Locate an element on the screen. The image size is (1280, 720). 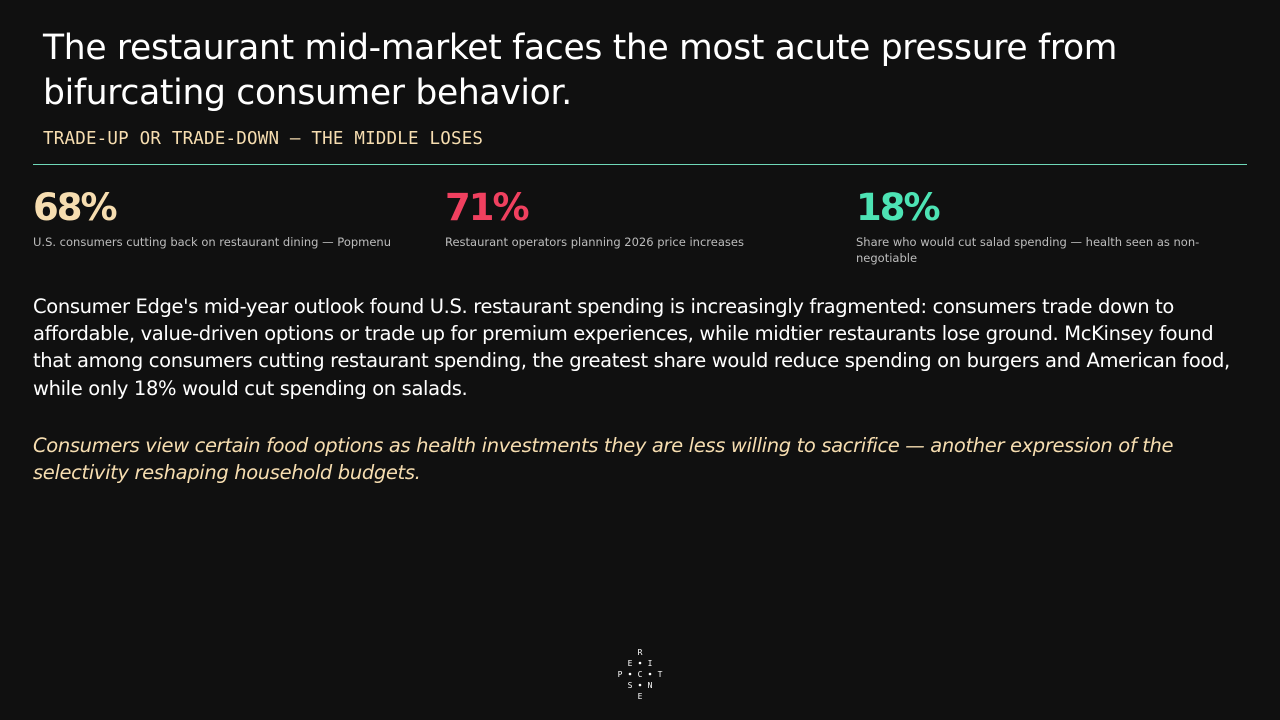
logo-letter: N is located at coordinates (650, 685).